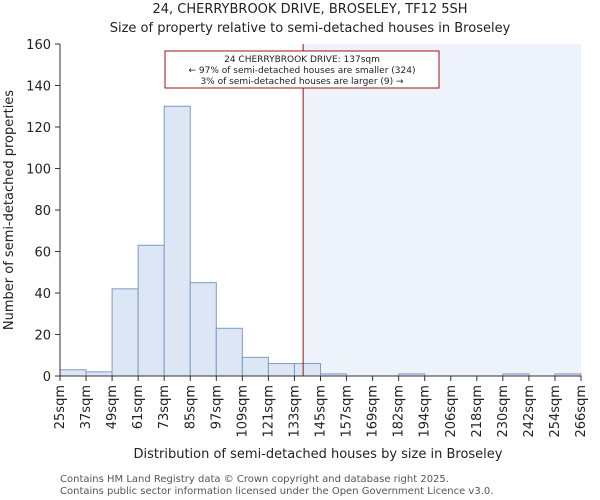 The width and height of the screenshot is (600, 500). Describe the element at coordinates (307, 370) in the screenshot. I see `bar-133sqm` at that location.